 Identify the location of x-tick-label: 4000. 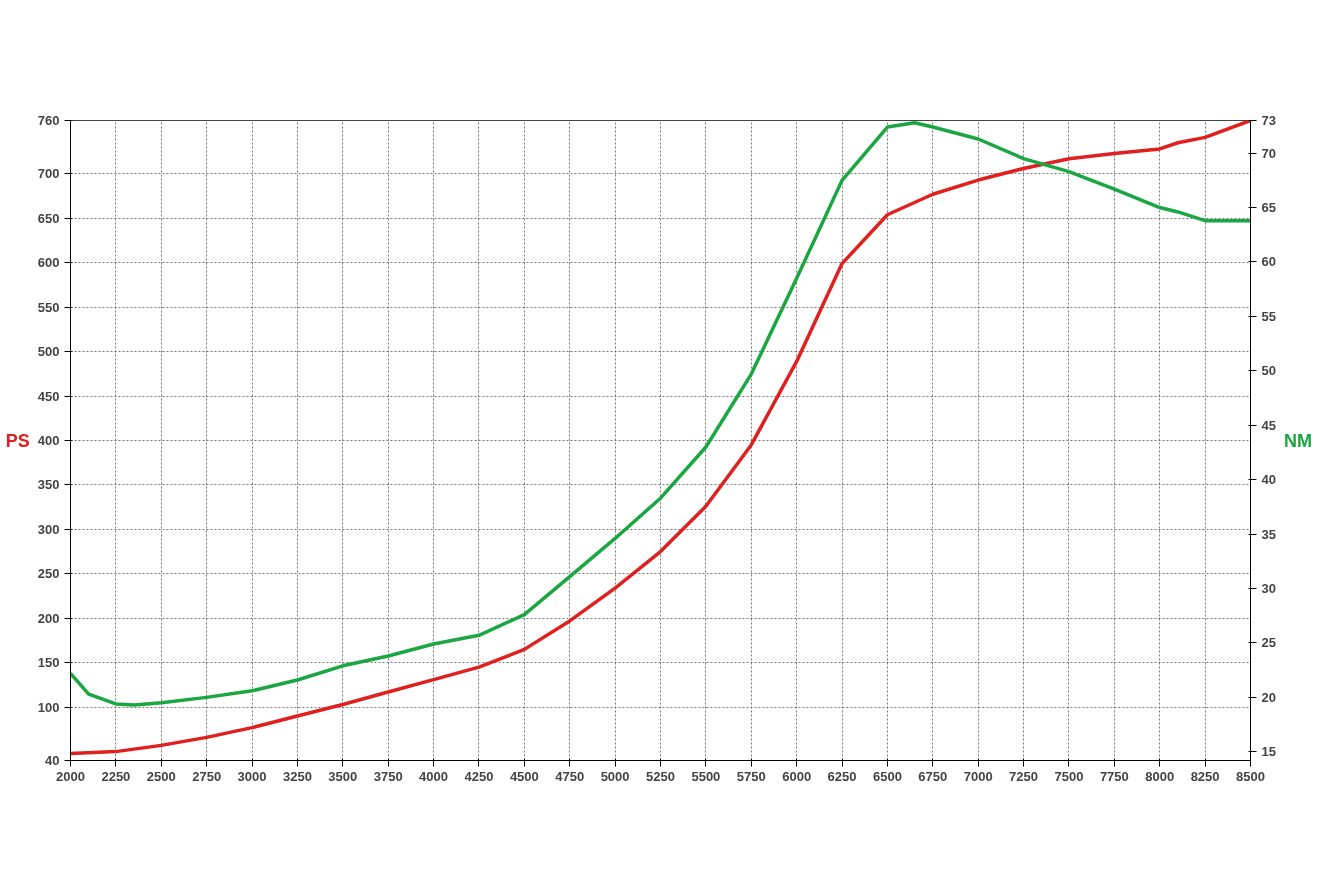
(434, 776).